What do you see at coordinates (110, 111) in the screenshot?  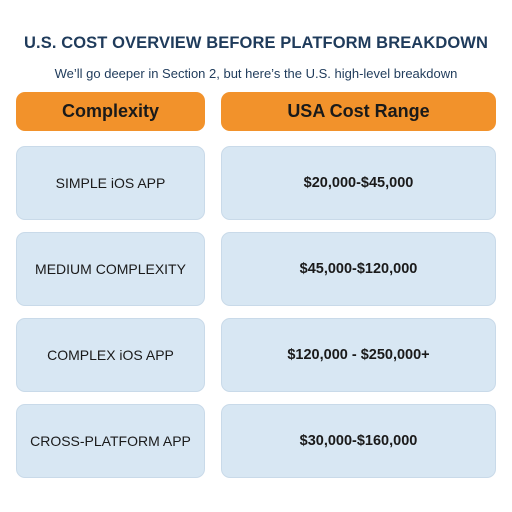 I see `header-complexity: Complexity` at bounding box center [110, 111].